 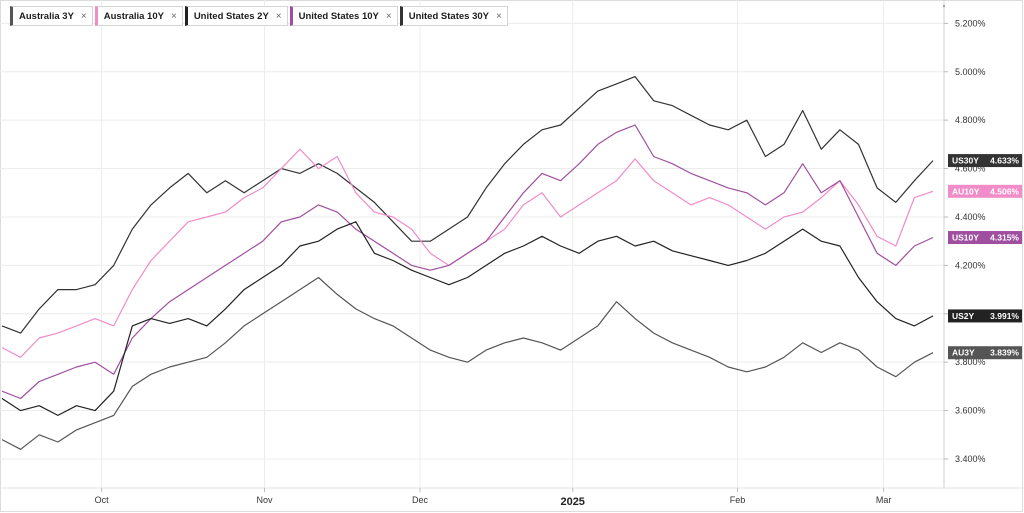 What do you see at coordinates (970, 72) in the screenshot?
I see `y-tick-label: 5.000%` at bounding box center [970, 72].